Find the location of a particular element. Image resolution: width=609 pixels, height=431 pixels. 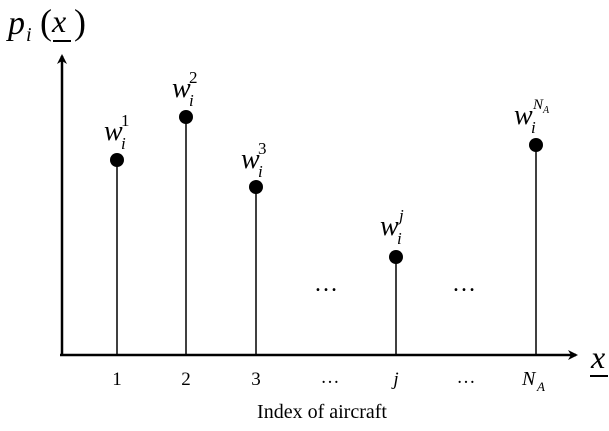

stem-weight-label: w i 2 is located at coordinates (185, 89).